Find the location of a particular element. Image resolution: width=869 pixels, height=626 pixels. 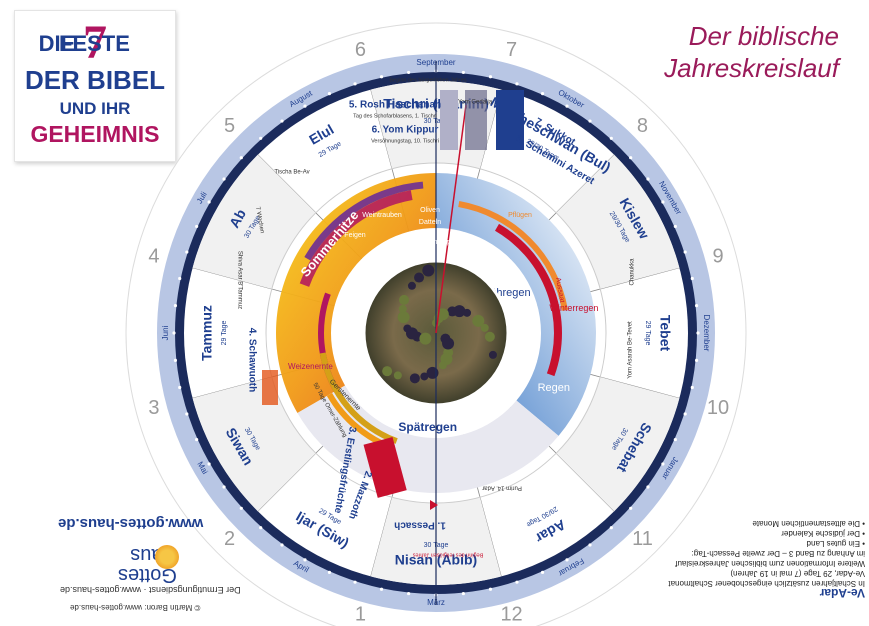

note-label: Purim 14. Adar is located at coordinates (502, 487).